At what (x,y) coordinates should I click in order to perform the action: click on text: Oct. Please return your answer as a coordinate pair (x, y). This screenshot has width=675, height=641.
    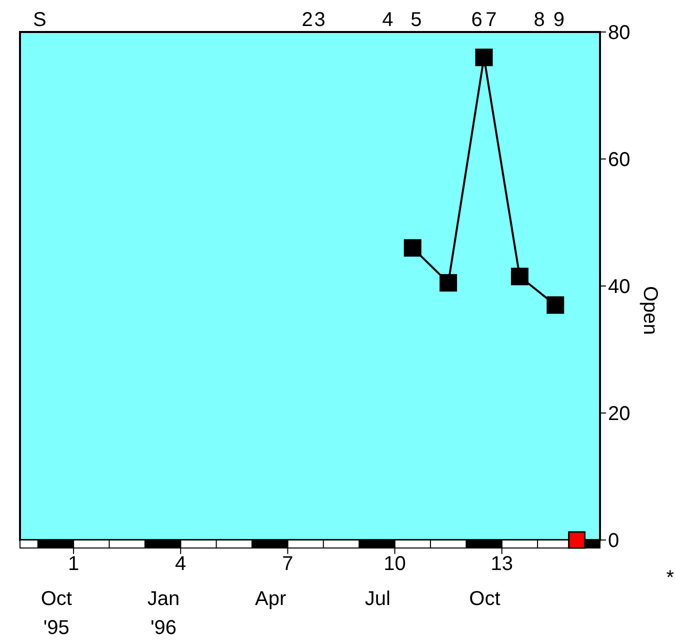
    Looking at the image, I should click on (485, 599).